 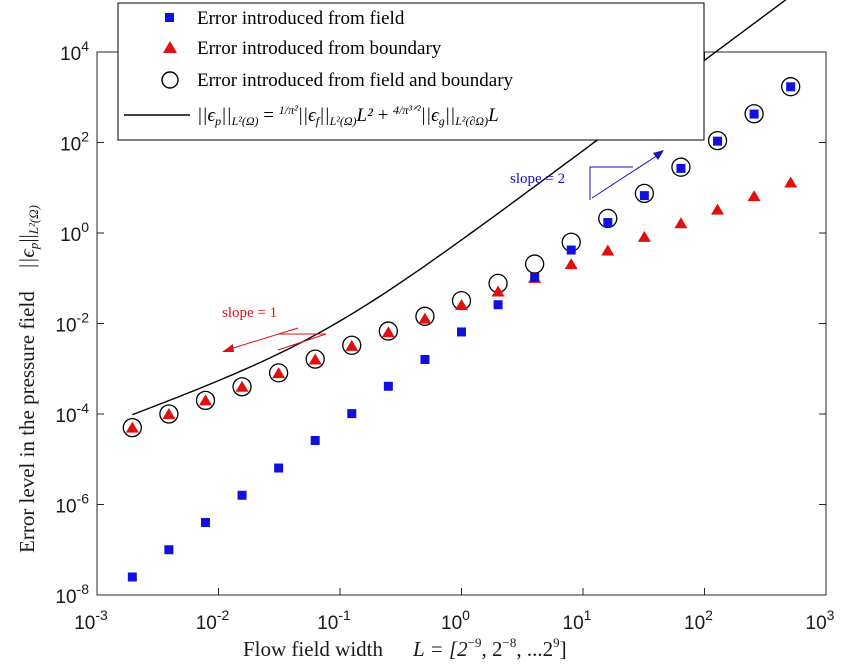 What do you see at coordinates (249, 313) in the screenshot?
I see `slope-1-label: slope = 1` at bounding box center [249, 313].